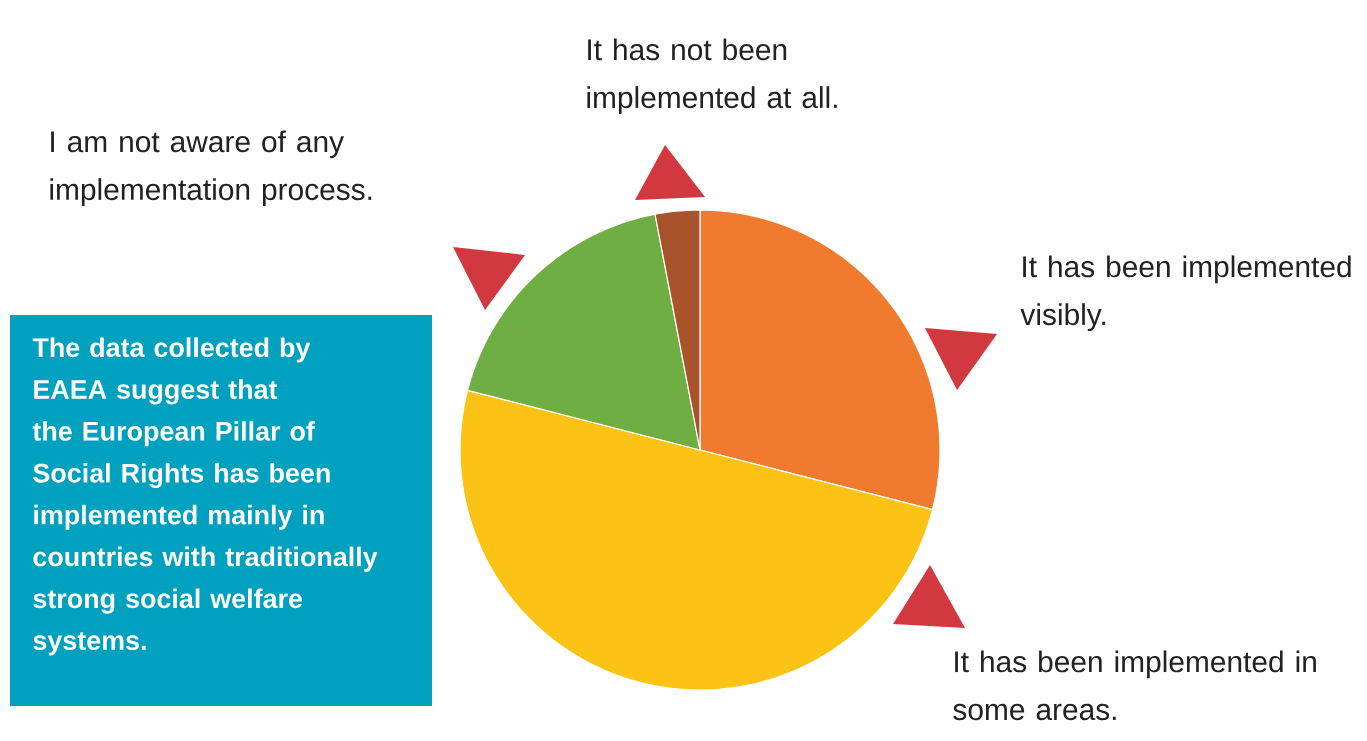 This screenshot has height=741, width=1367. I want to click on slice-label: It has not been implemented at all., so click(712, 76).